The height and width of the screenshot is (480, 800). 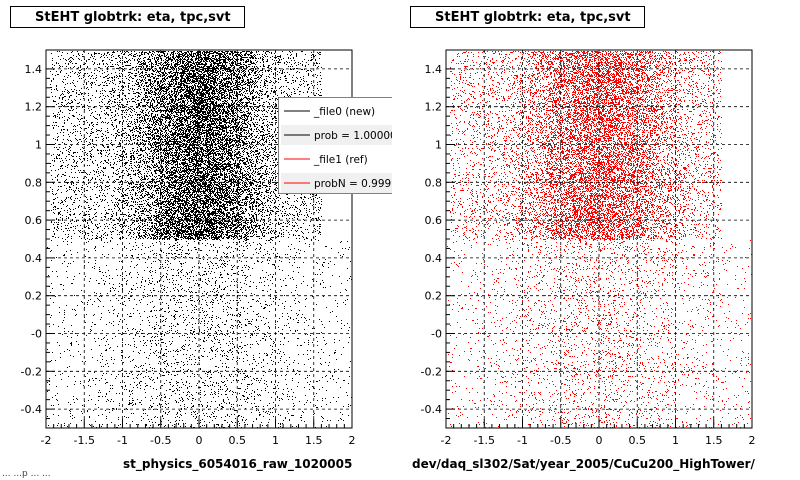 I want to click on legend-label: _file0 (new), so click(x=344, y=112).